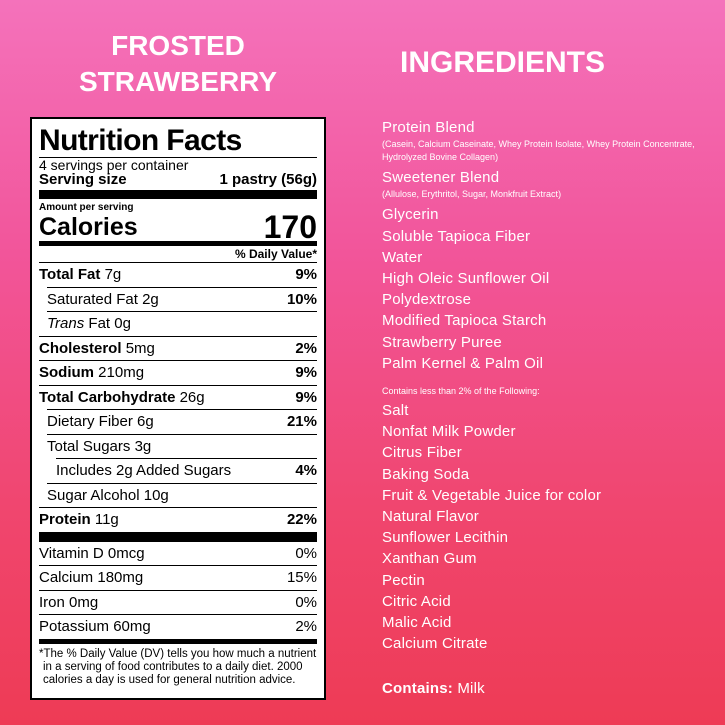 The width and height of the screenshot is (725, 725). Describe the element at coordinates (66, 372) in the screenshot. I see `nutrient-name: Sodium` at that location.